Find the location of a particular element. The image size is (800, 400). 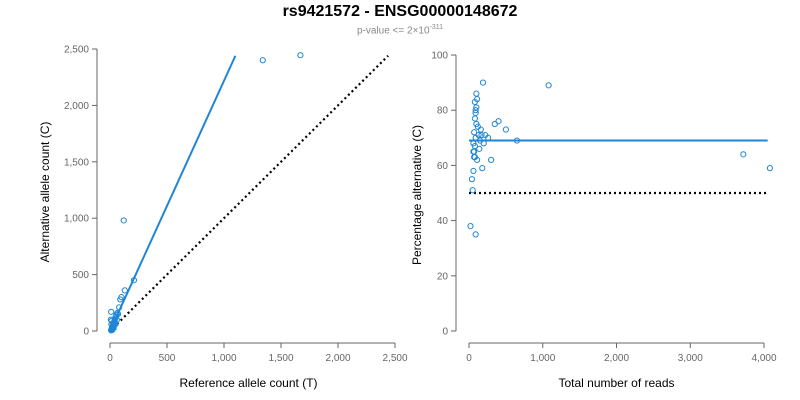

x-axis-title: Reference allele count (T) is located at coordinates (248, 383).